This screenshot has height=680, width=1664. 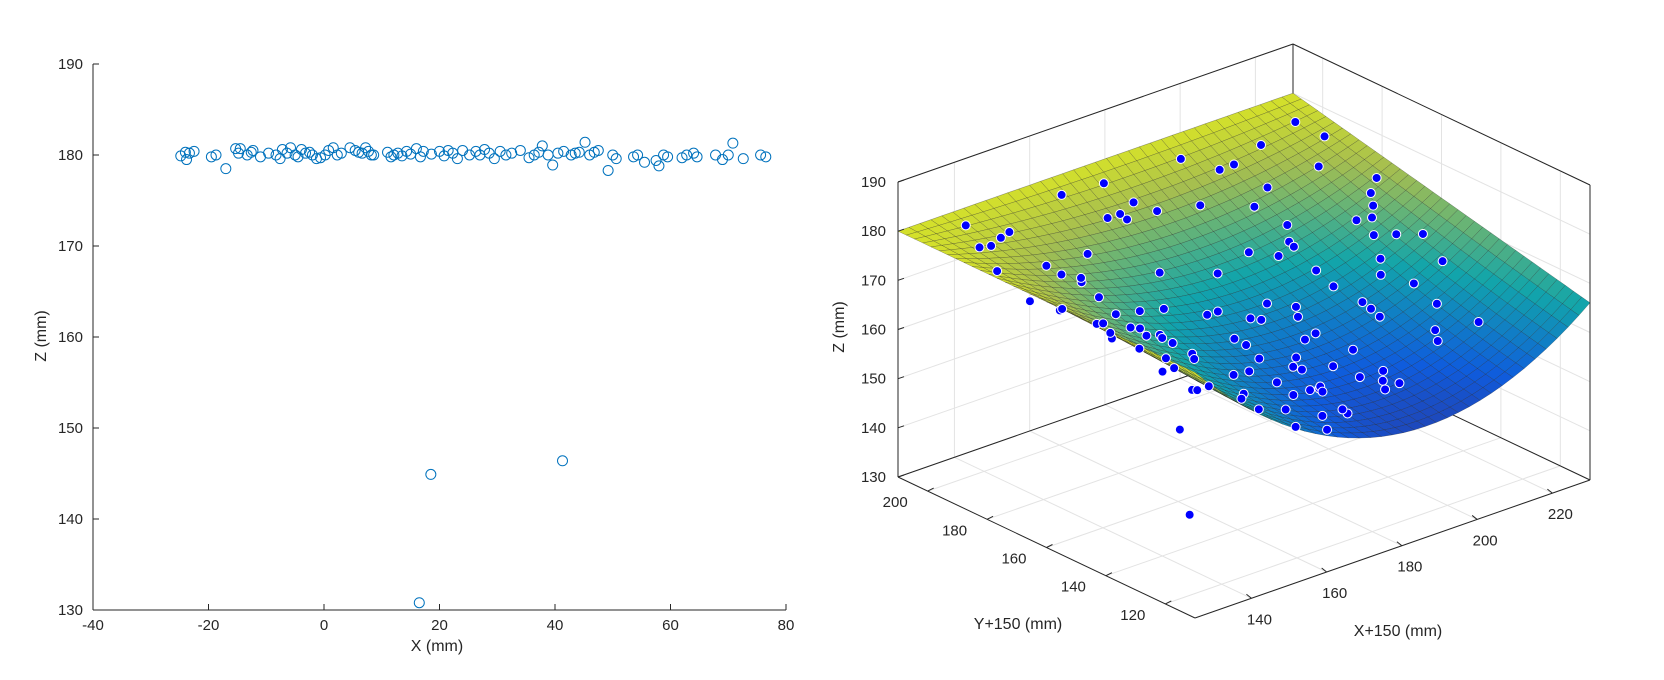 I want to click on outlier-point, so click(x=1189, y=514).